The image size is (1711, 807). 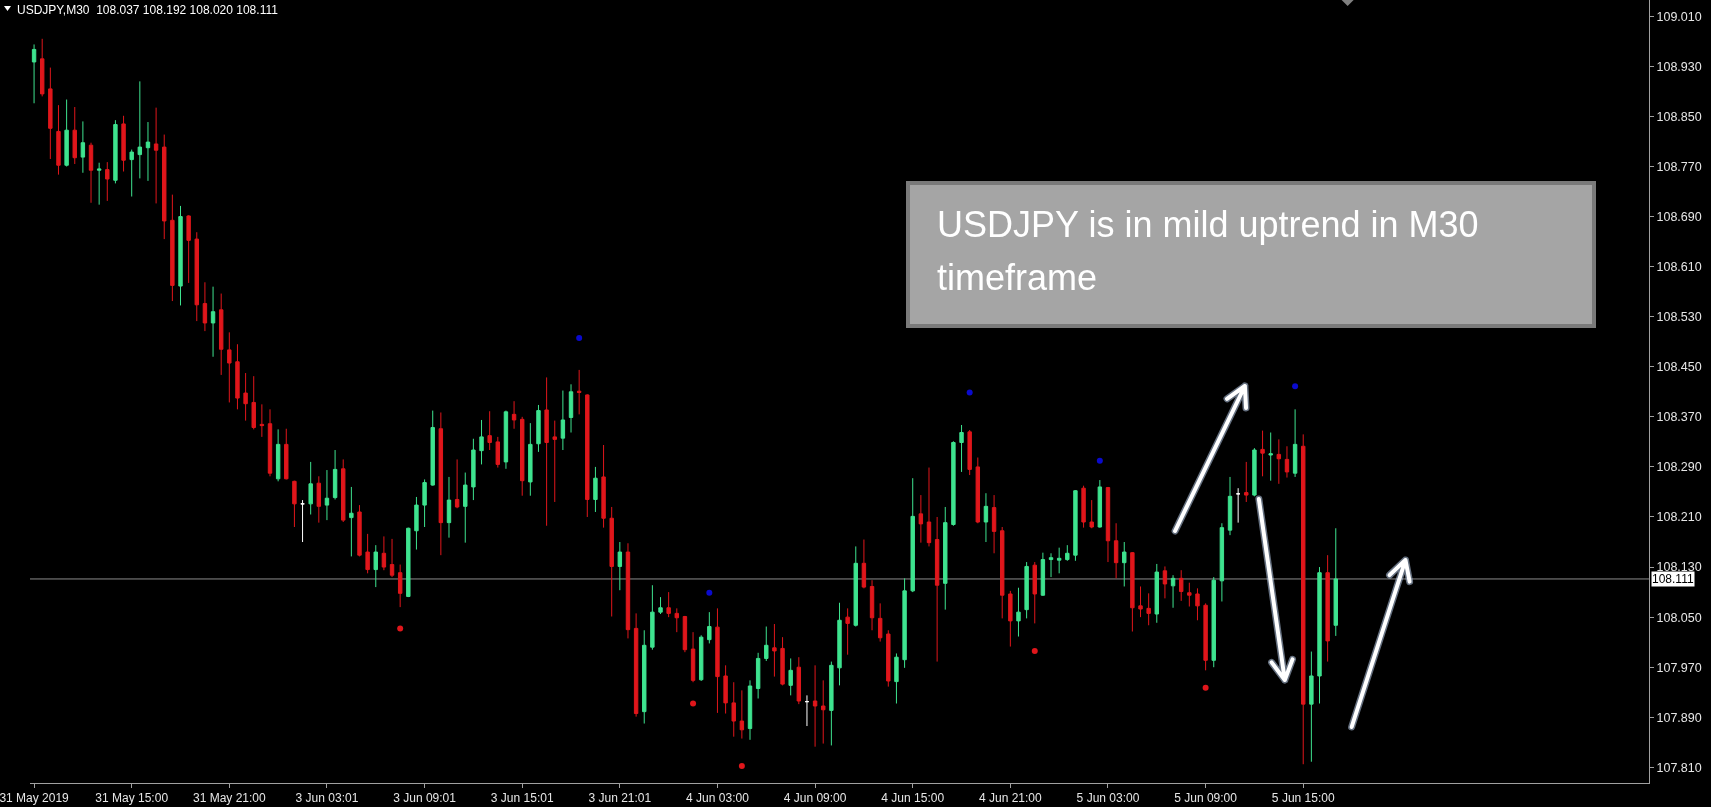 What do you see at coordinates (1679, 767) in the screenshot?
I see `y-tick-label: 107.810` at bounding box center [1679, 767].